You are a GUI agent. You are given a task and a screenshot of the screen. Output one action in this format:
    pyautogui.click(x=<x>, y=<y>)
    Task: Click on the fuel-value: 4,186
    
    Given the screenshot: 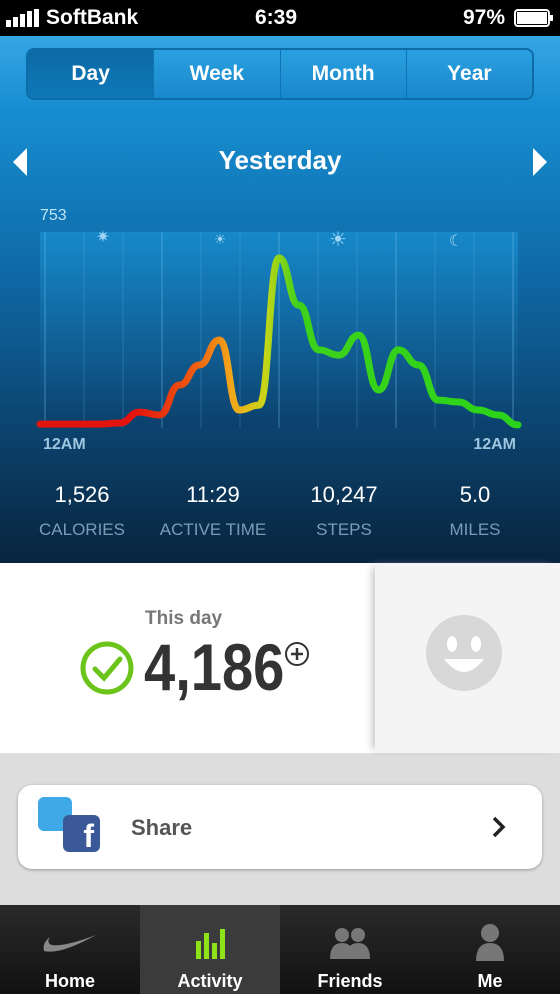 What is the action you would take?
    pyautogui.click(x=214, y=667)
    